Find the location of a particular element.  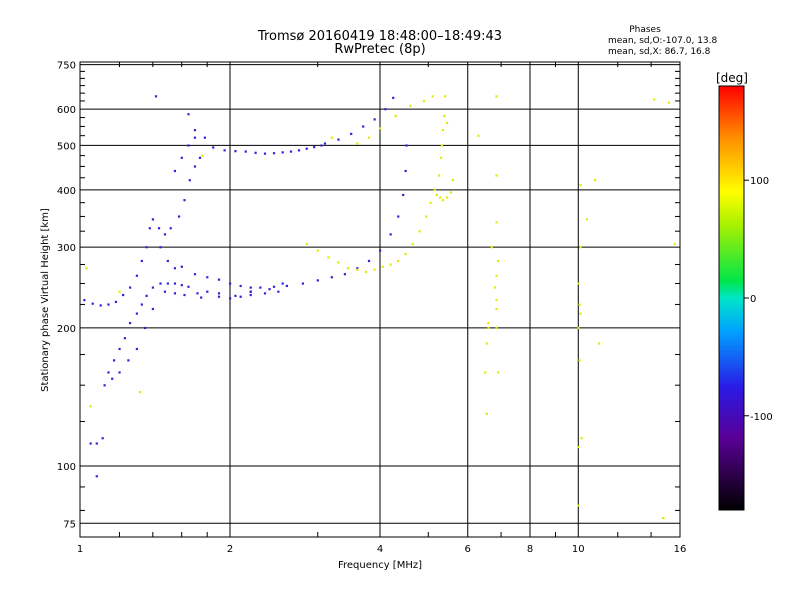

colorbar-tick-label: 100 is located at coordinates (759, 181).